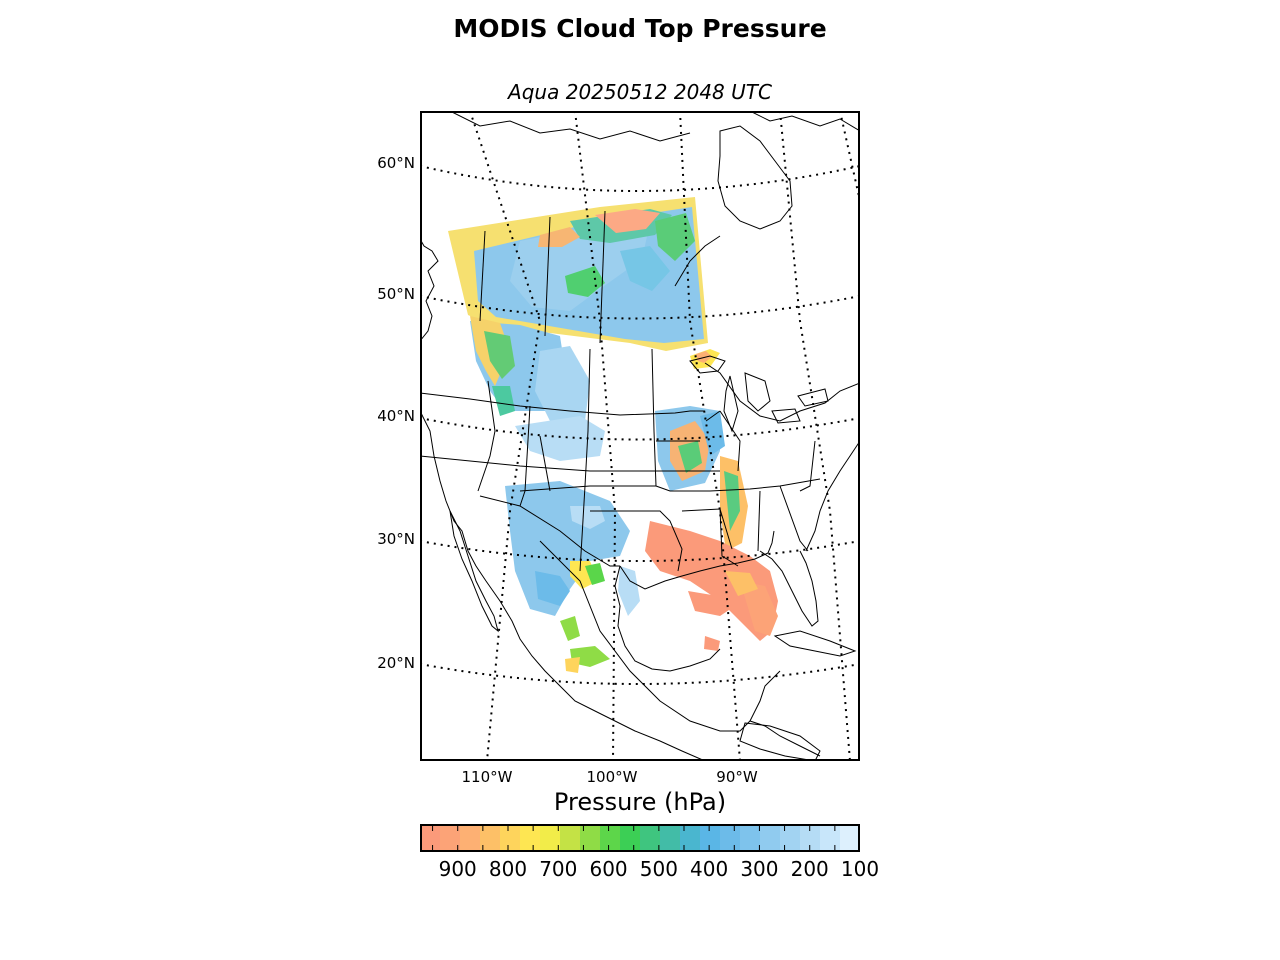 This screenshot has height=960, width=1280. Describe the element at coordinates (759, 869) in the screenshot. I see `colorbar-tick-300: 300` at that location.